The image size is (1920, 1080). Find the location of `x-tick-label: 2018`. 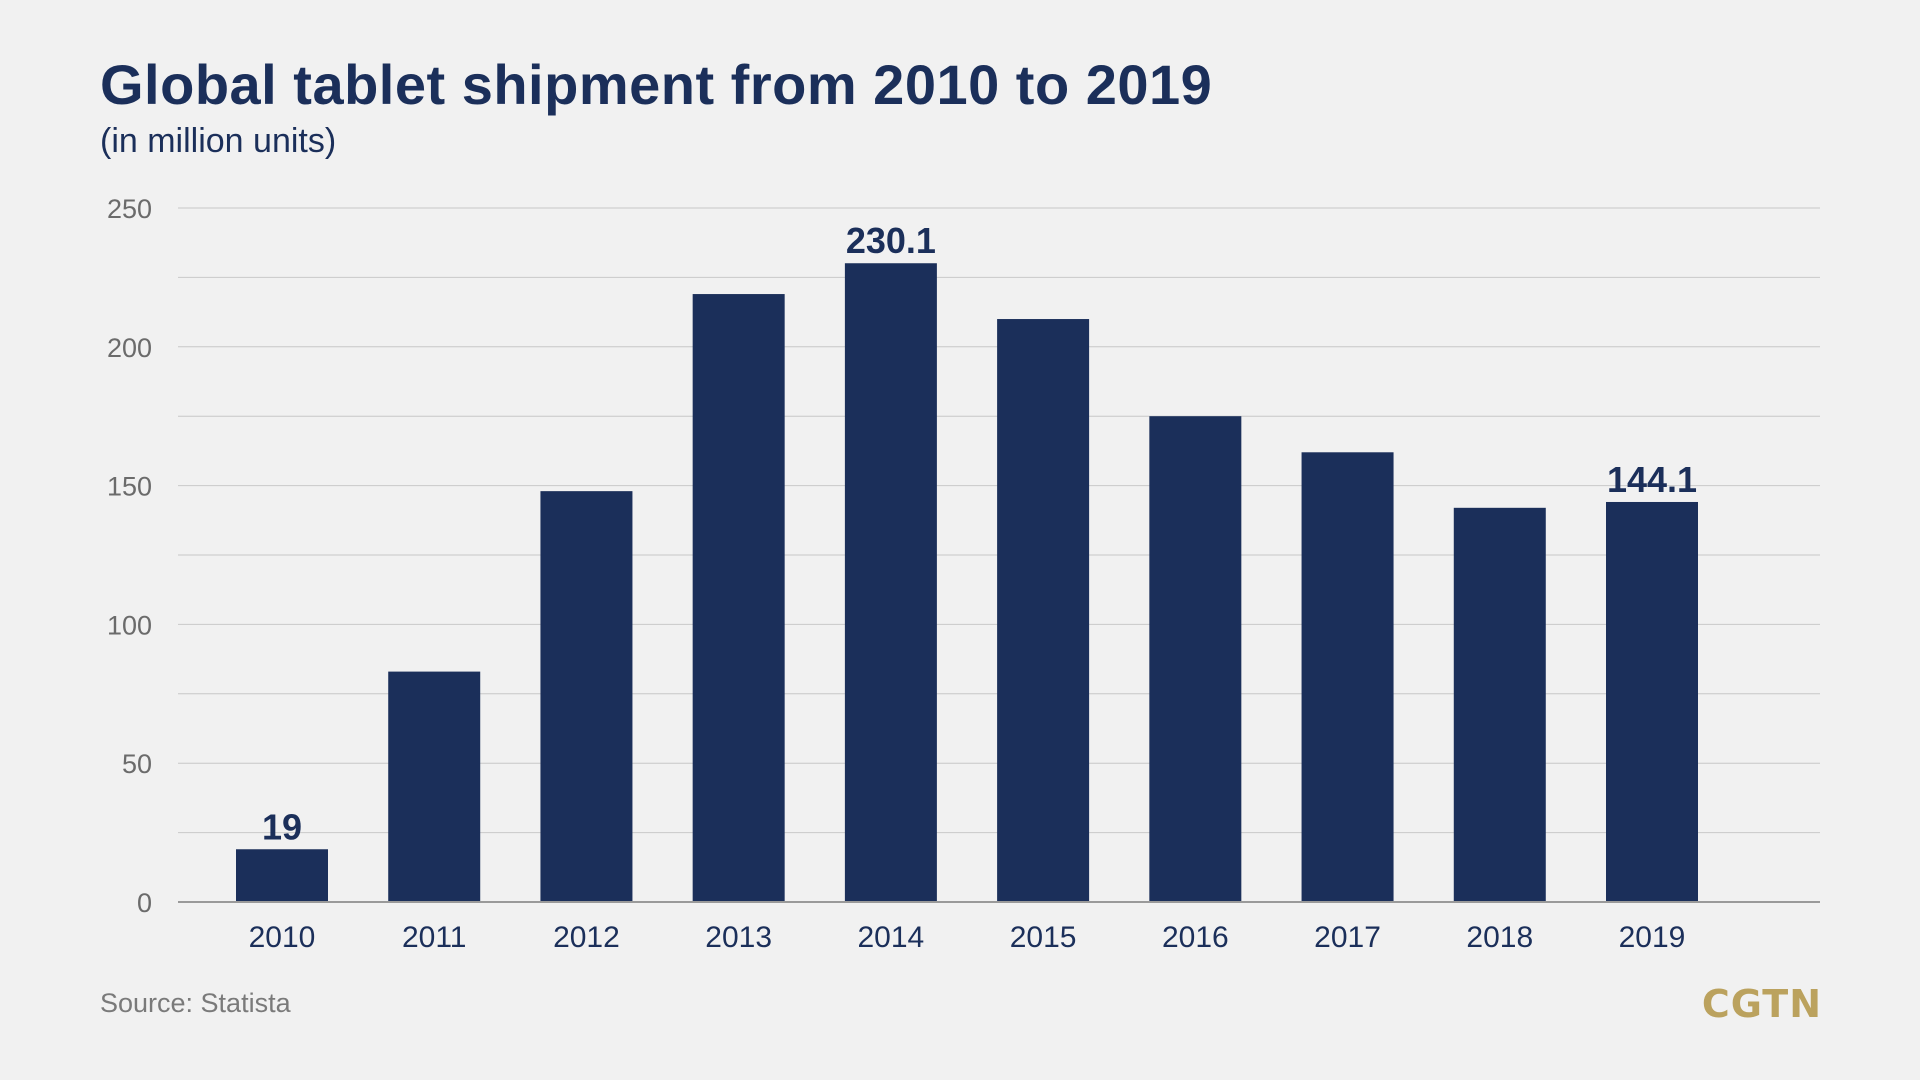

x-tick-label: 2018 is located at coordinates (1499, 937).